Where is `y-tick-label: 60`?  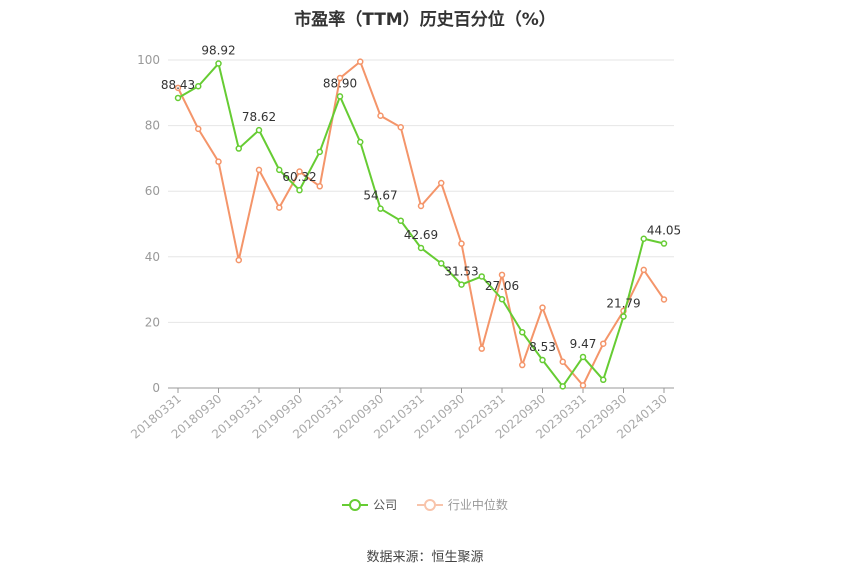 y-tick-label: 60 is located at coordinates (152, 191).